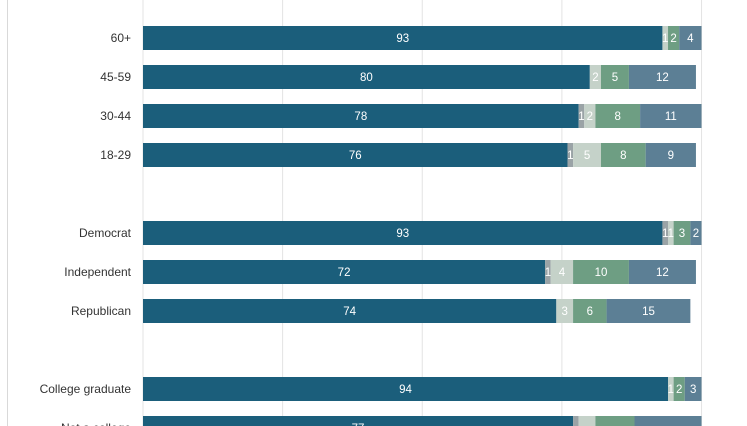 This screenshot has height=426, width=747. What do you see at coordinates (358, 424) in the screenshot?
I see `data-label: 77` at bounding box center [358, 424].